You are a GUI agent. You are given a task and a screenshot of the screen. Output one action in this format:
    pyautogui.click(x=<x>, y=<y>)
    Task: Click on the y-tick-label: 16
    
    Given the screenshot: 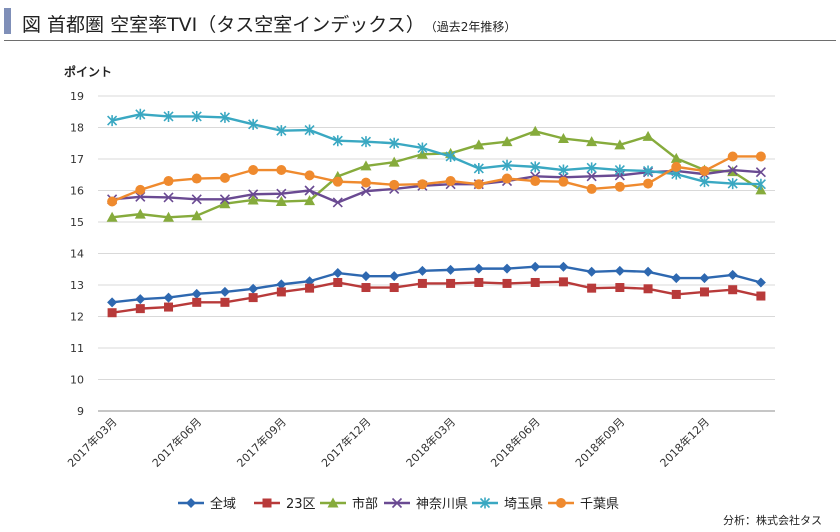 What is the action you would take?
    pyautogui.click(x=77, y=191)
    